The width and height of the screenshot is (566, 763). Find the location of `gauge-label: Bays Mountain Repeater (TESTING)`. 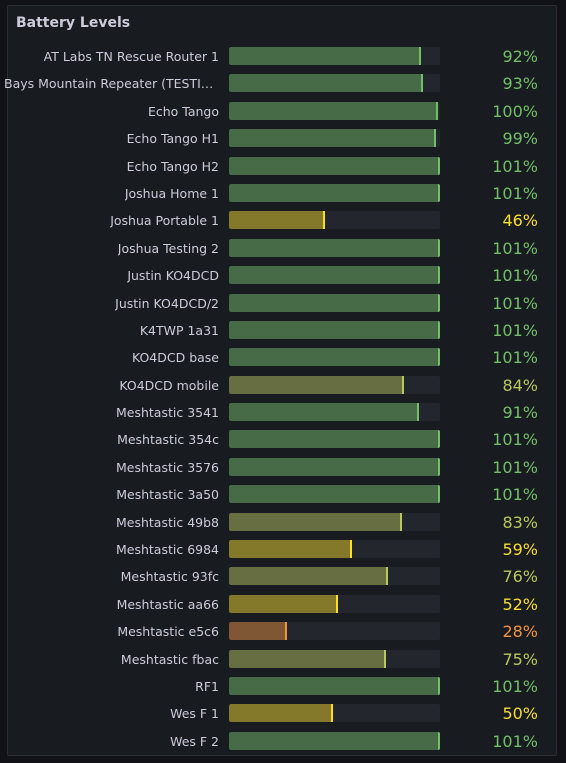

gauge-label: Bays Mountain Repeater (TESTING) is located at coordinates (111, 84).